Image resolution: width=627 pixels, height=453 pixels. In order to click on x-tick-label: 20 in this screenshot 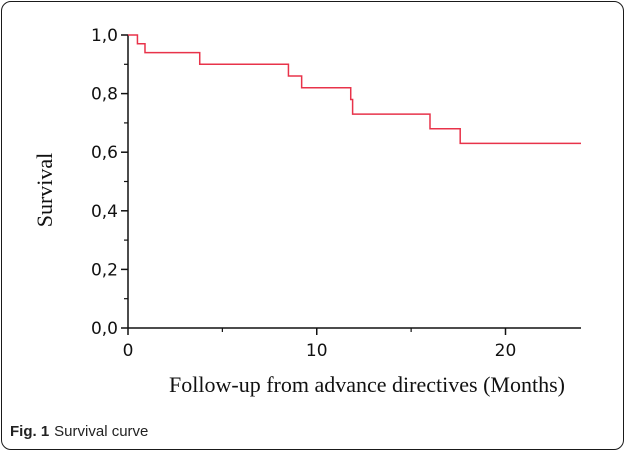, I will do `click(506, 351)`.